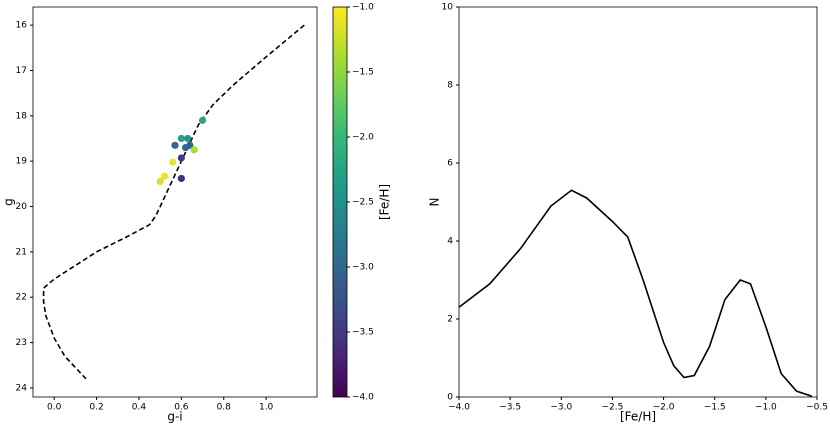 The image size is (830, 425). What do you see at coordinates (450, 242) in the screenshot?
I see `y-tick-label: 4` at bounding box center [450, 242].